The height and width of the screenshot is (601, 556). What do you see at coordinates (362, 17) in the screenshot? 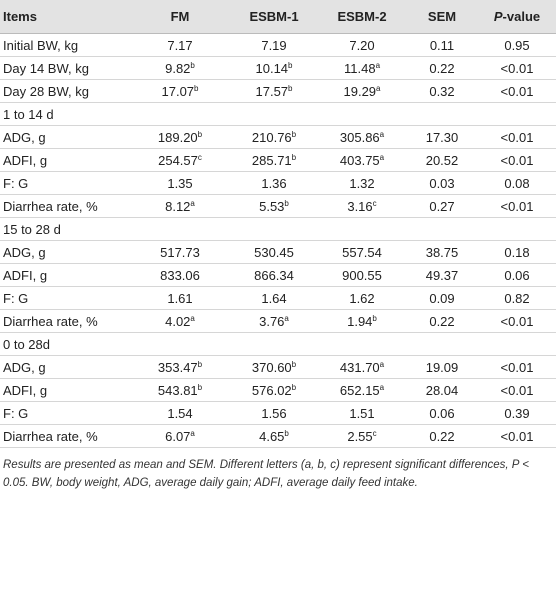
I see `header-cell: ESBM-2` at bounding box center [362, 17].